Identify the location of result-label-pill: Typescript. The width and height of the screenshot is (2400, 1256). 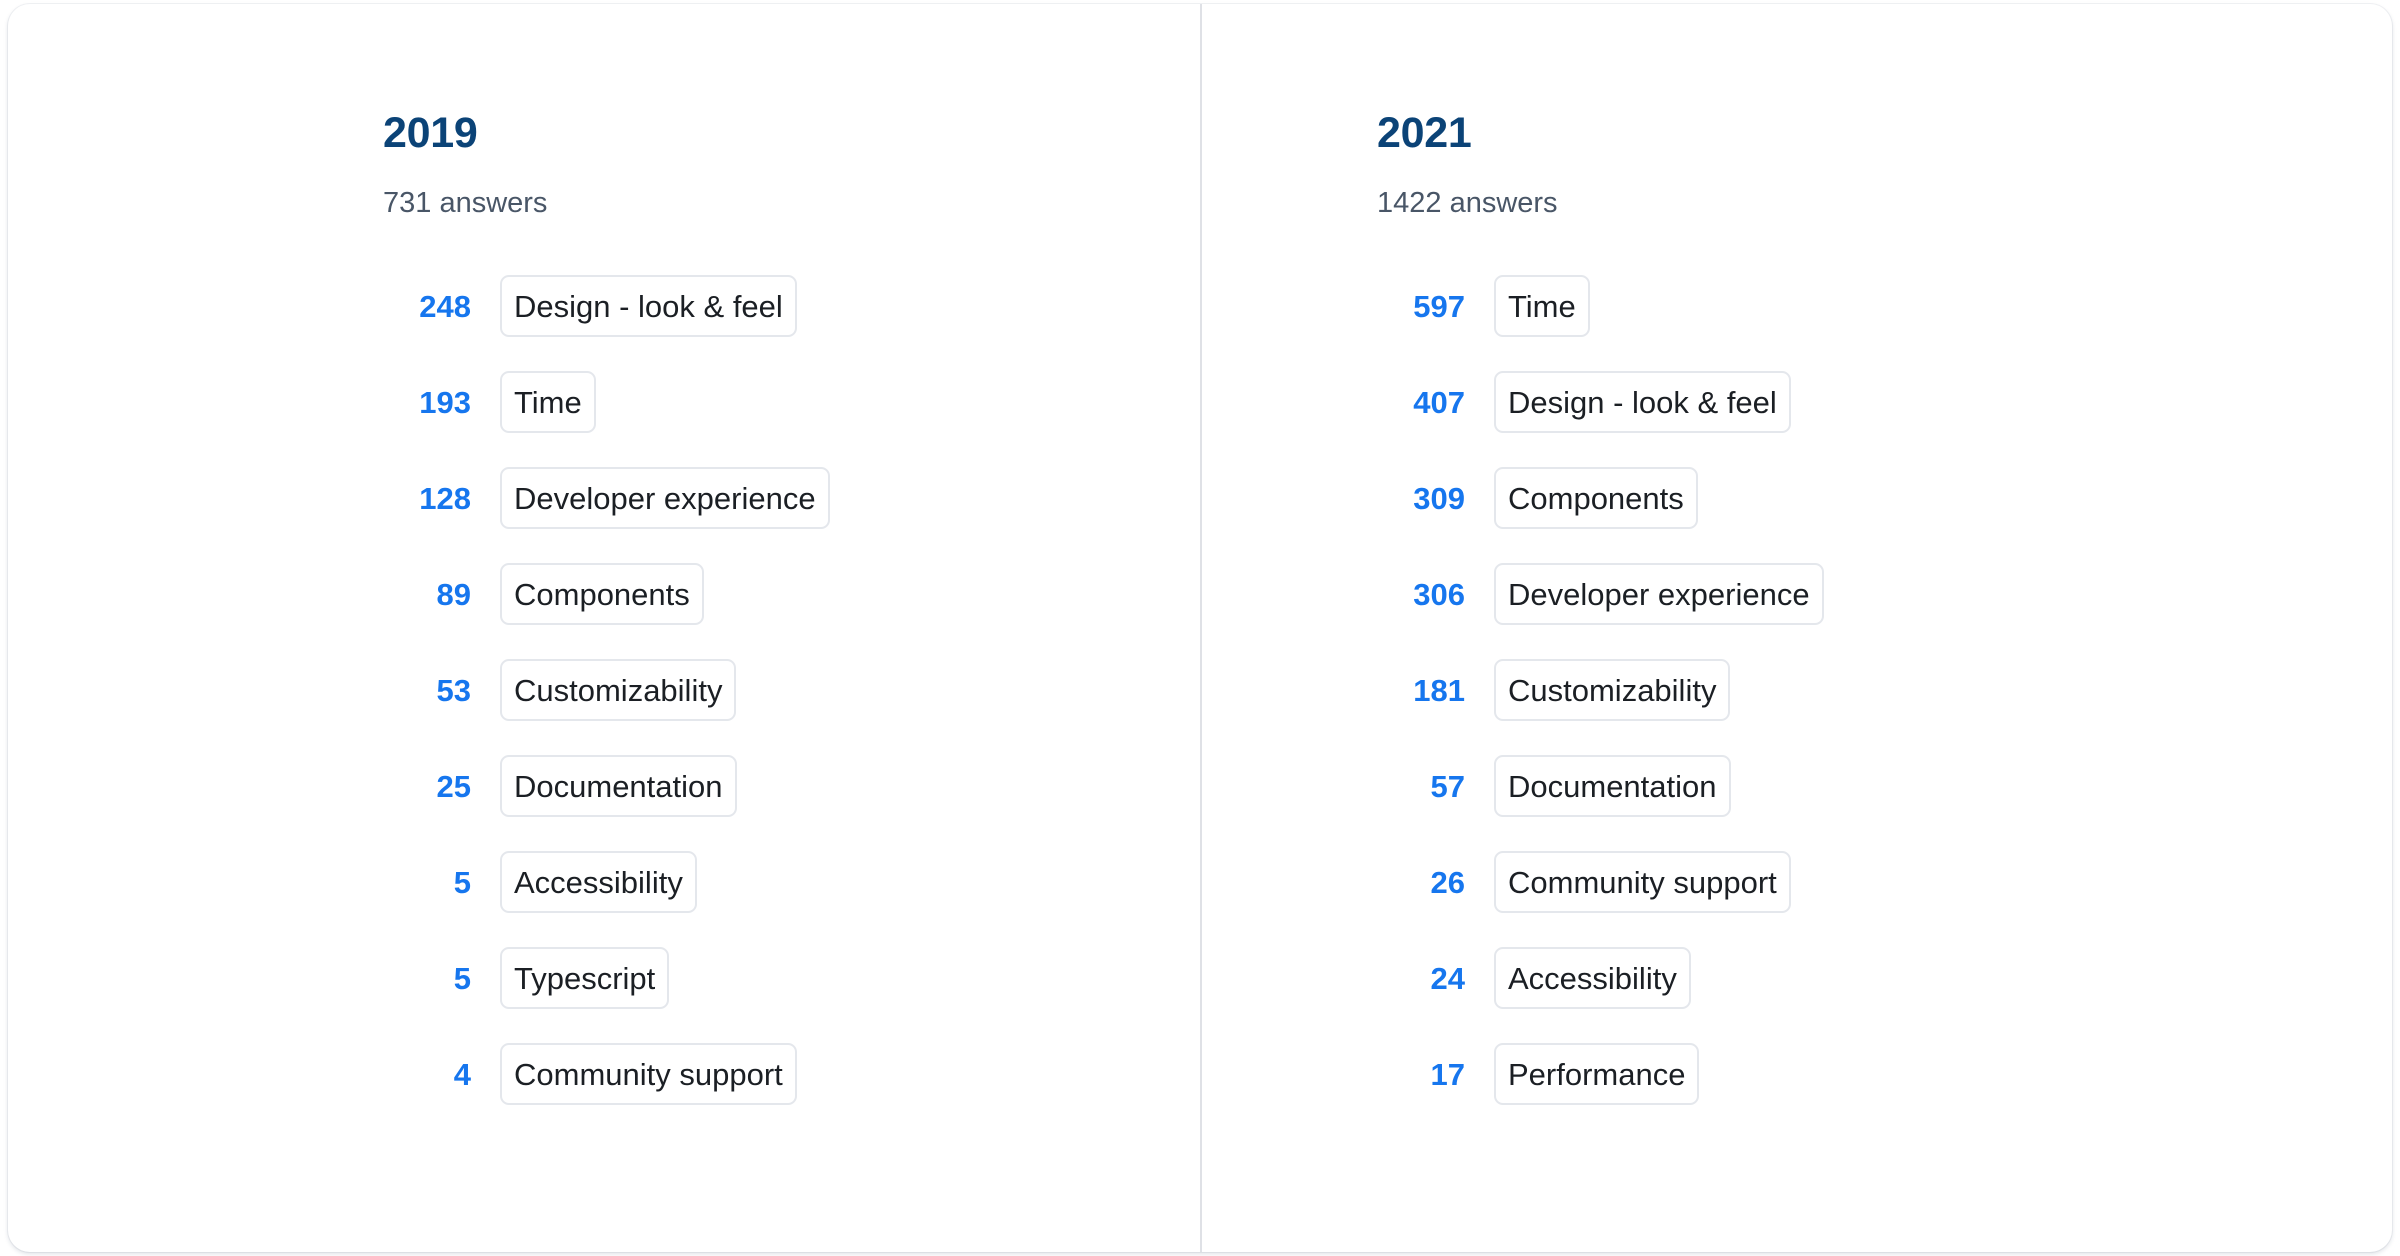
(585, 978).